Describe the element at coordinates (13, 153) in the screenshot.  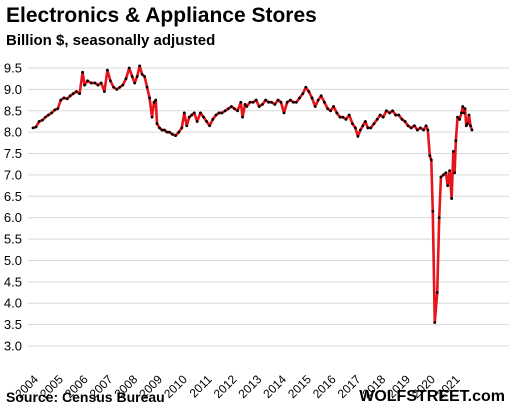
I see `y-tick-label: 7.5` at that location.